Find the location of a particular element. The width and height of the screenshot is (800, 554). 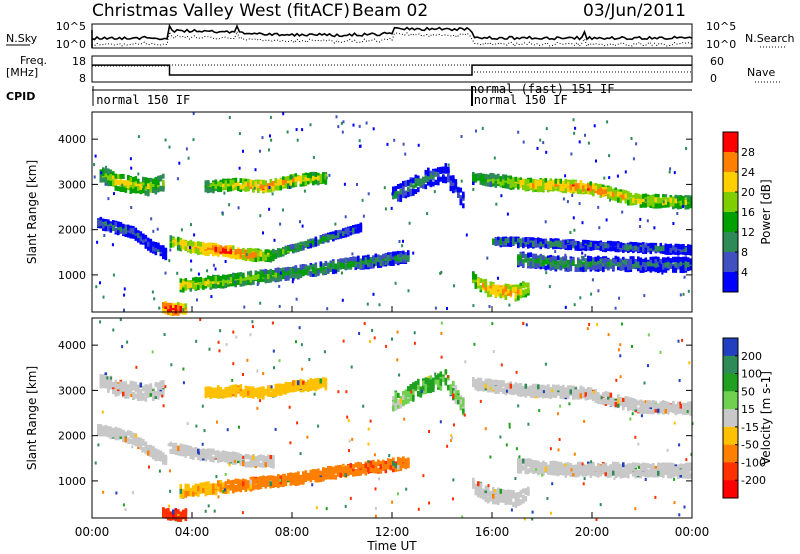

colorbar-tick-label: 24 is located at coordinates (748, 172).